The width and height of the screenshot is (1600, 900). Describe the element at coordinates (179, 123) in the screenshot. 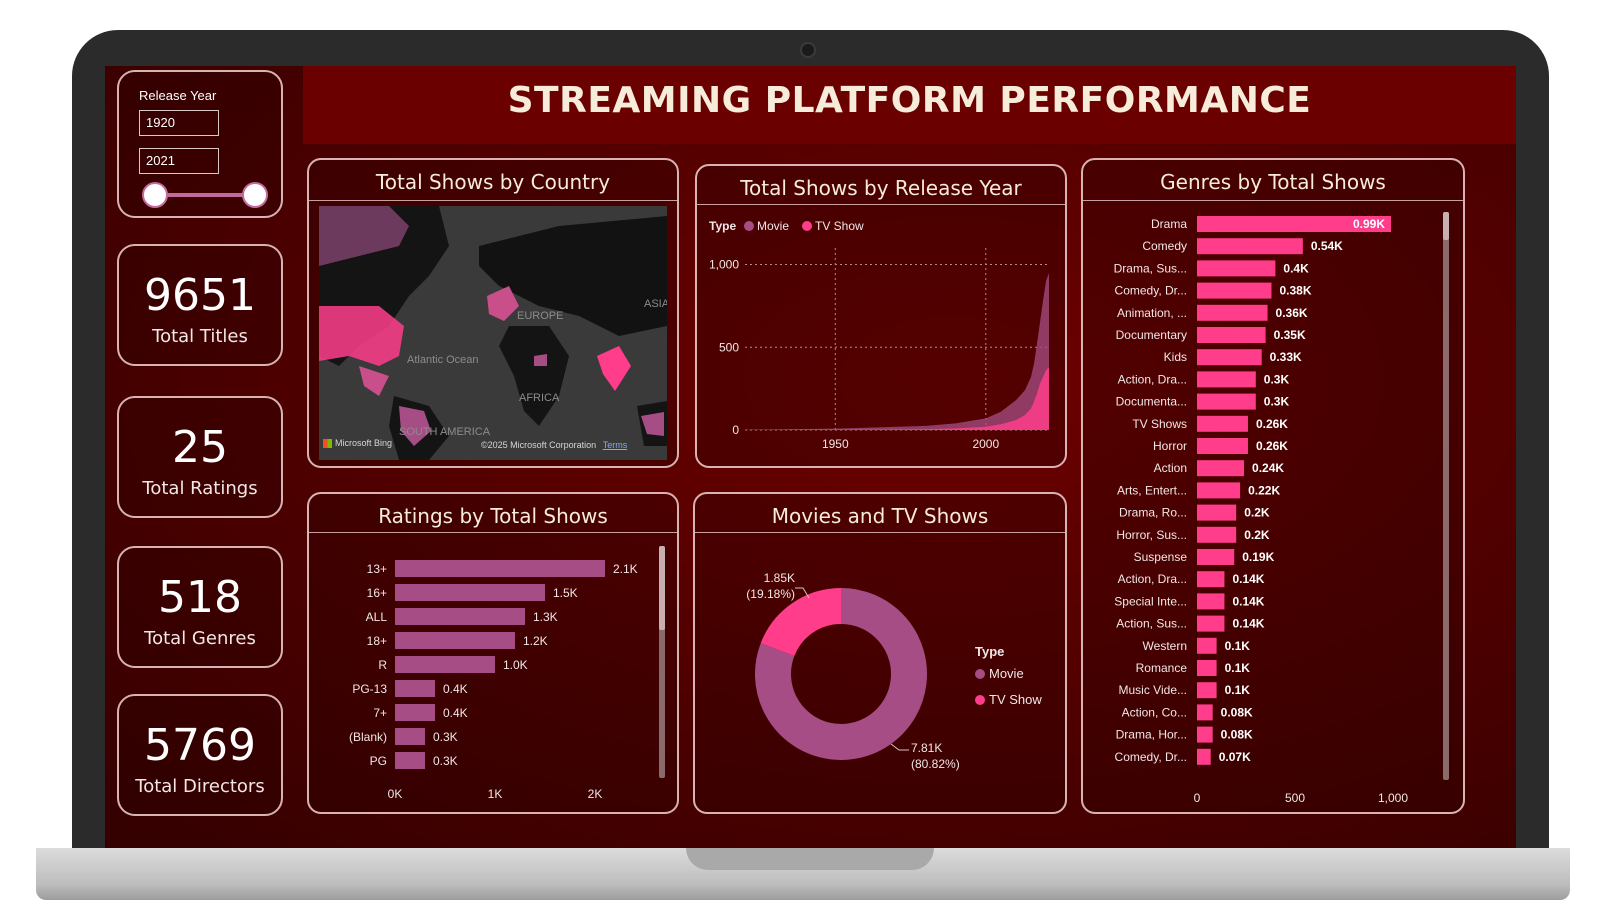

I see `start-year-input: 1920` at that location.